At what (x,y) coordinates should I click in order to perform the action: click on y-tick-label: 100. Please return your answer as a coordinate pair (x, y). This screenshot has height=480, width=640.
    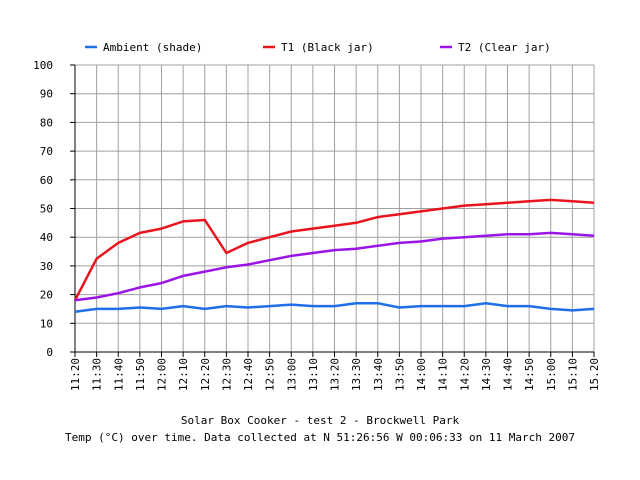
    Looking at the image, I should click on (43, 65).